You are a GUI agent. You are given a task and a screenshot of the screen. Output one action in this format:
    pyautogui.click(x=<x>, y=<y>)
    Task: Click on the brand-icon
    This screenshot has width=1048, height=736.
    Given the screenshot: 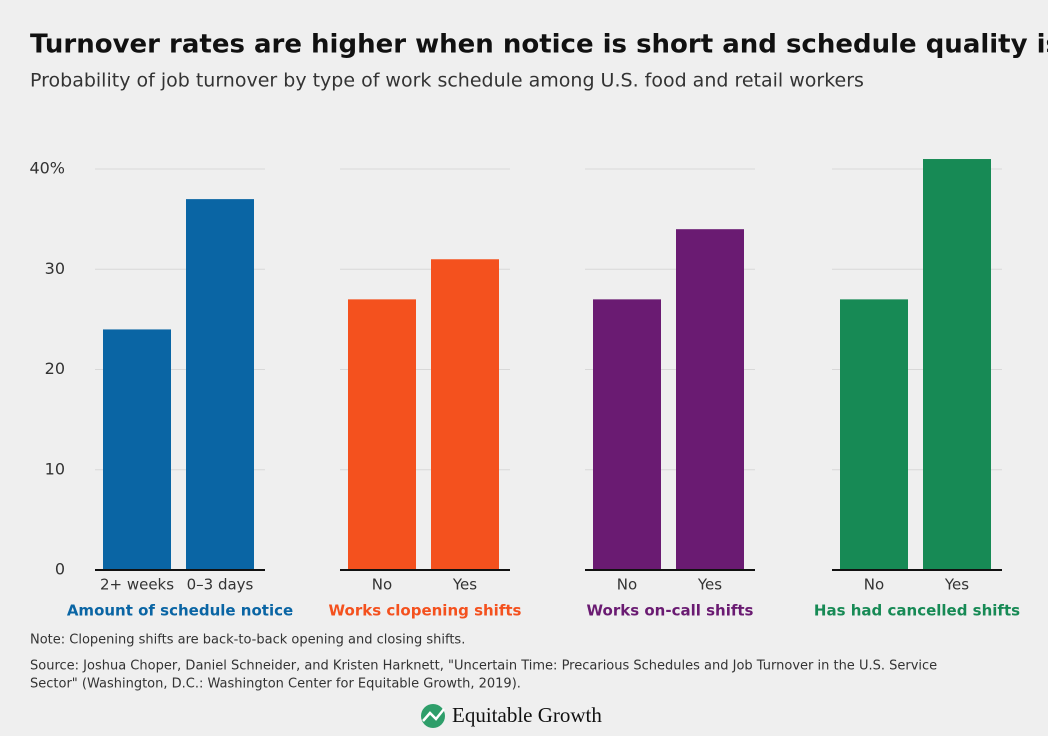 What is the action you would take?
    pyautogui.click(x=433, y=716)
    